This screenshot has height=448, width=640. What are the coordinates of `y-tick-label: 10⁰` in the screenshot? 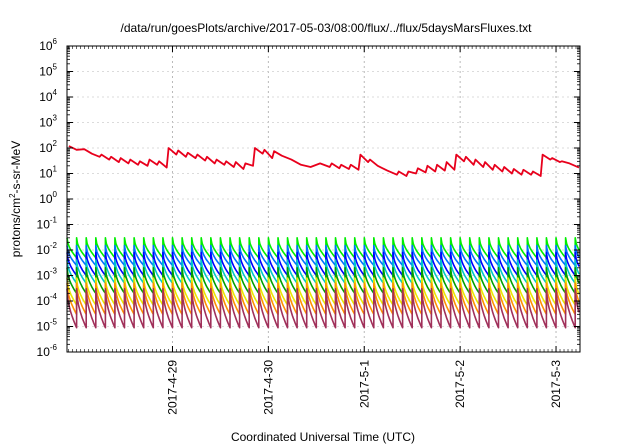 It's located at (48, 198).